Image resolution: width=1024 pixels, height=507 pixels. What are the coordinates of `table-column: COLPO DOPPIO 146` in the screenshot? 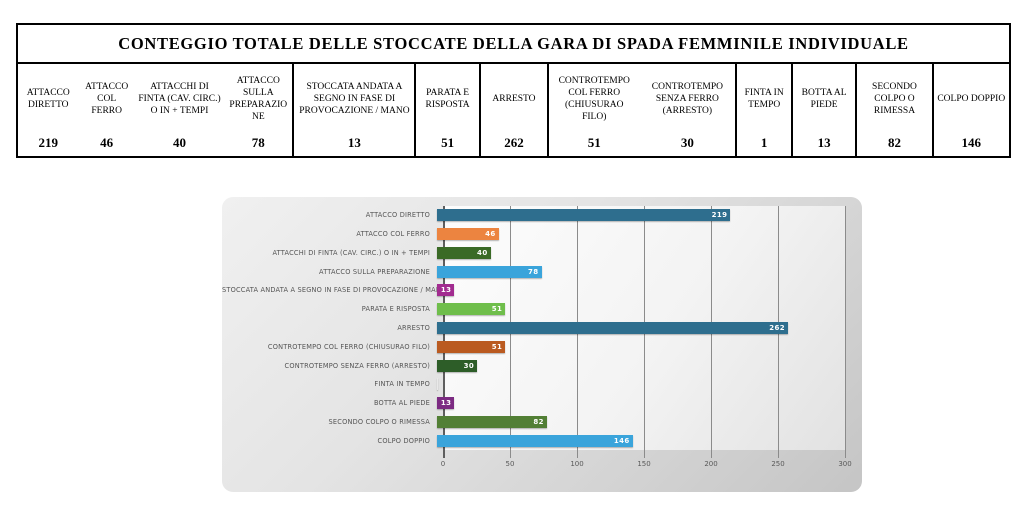 It's located at (970, 110).